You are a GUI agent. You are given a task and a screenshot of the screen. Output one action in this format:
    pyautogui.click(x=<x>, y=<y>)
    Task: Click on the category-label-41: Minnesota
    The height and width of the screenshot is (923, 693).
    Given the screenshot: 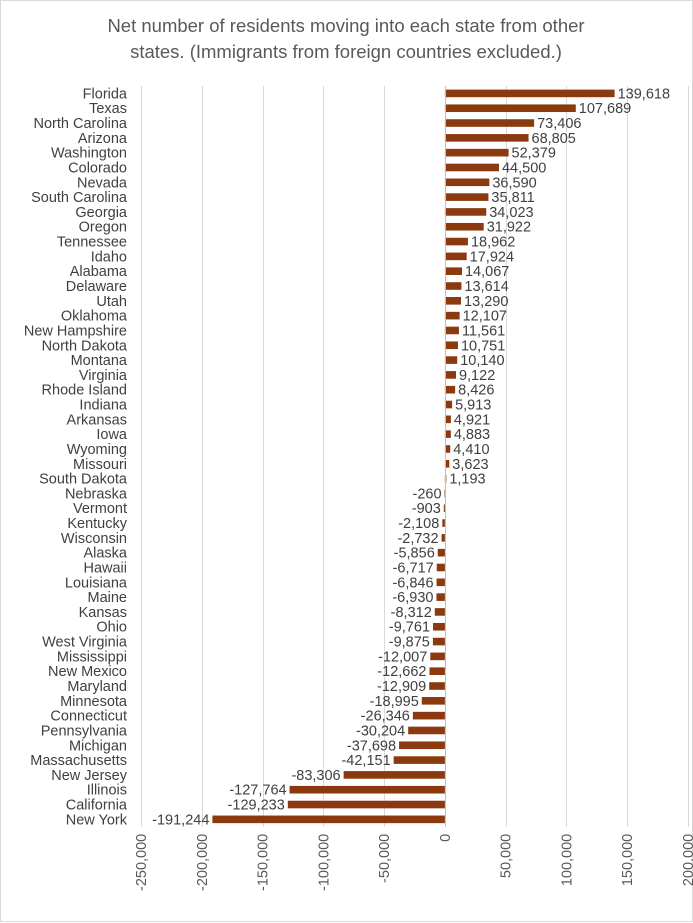 What is the action you would take?
    pyautogui.click(x=94, y=702)
    